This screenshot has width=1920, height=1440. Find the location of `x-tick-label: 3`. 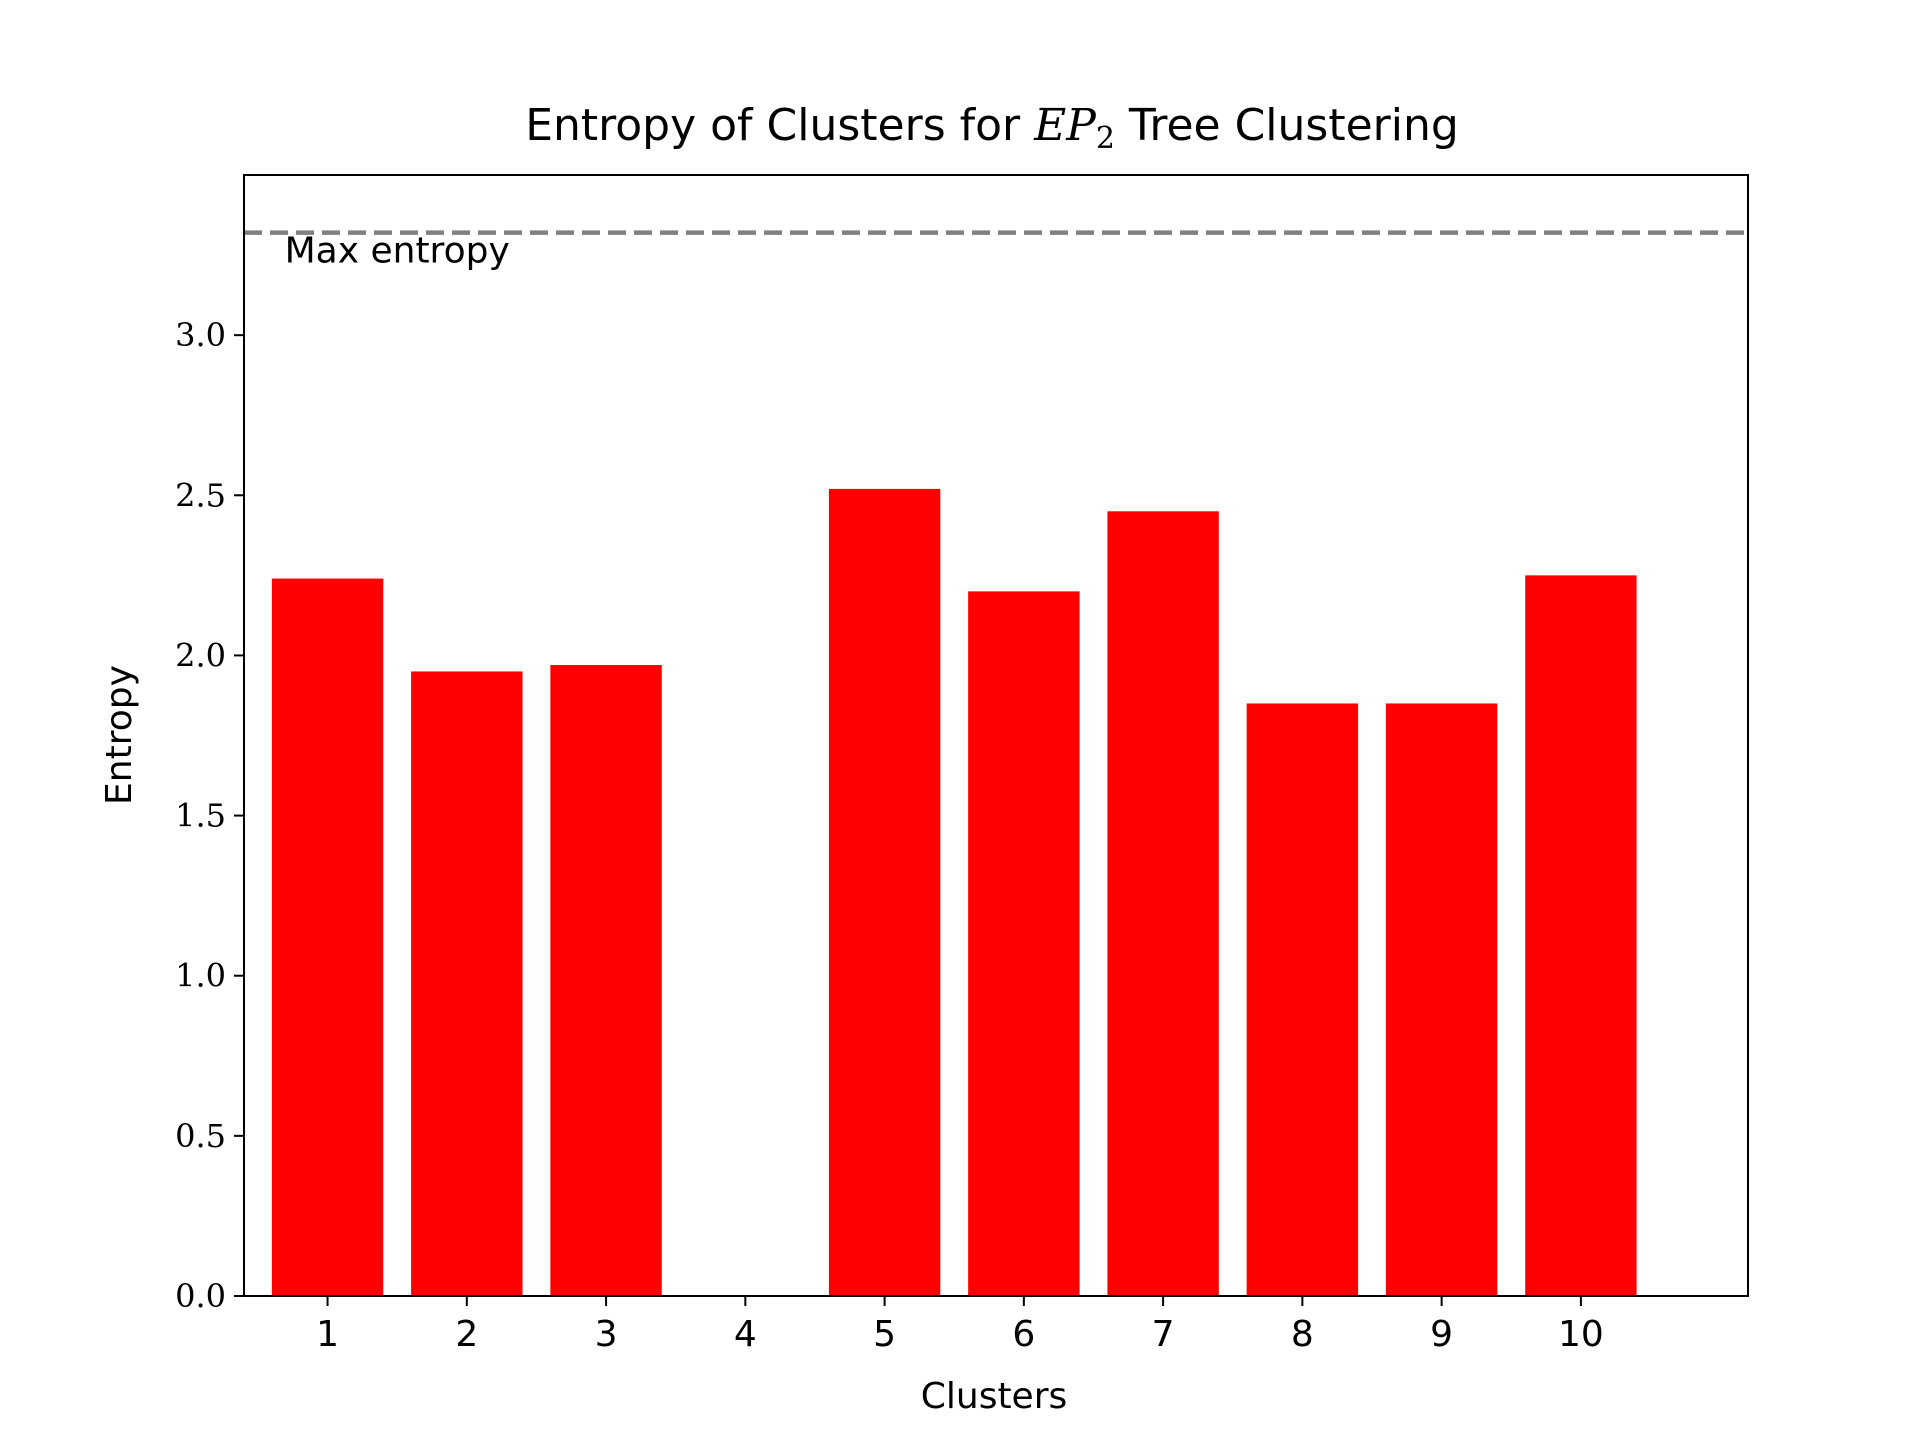

x-tick-label: 3 is located at coordinates (606, 1334).